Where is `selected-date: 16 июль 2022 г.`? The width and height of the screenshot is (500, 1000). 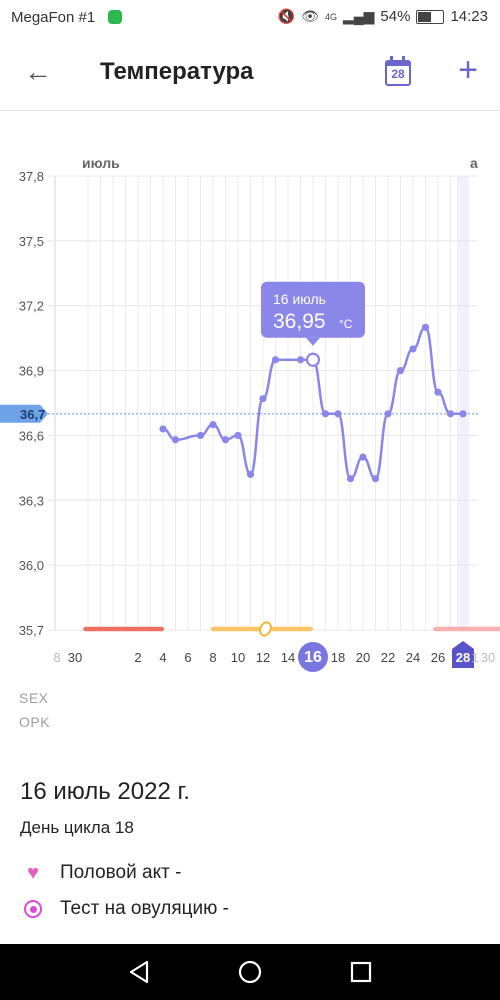
selected-date: 16 июль 2022 г. is located at coordinates (105, 791).